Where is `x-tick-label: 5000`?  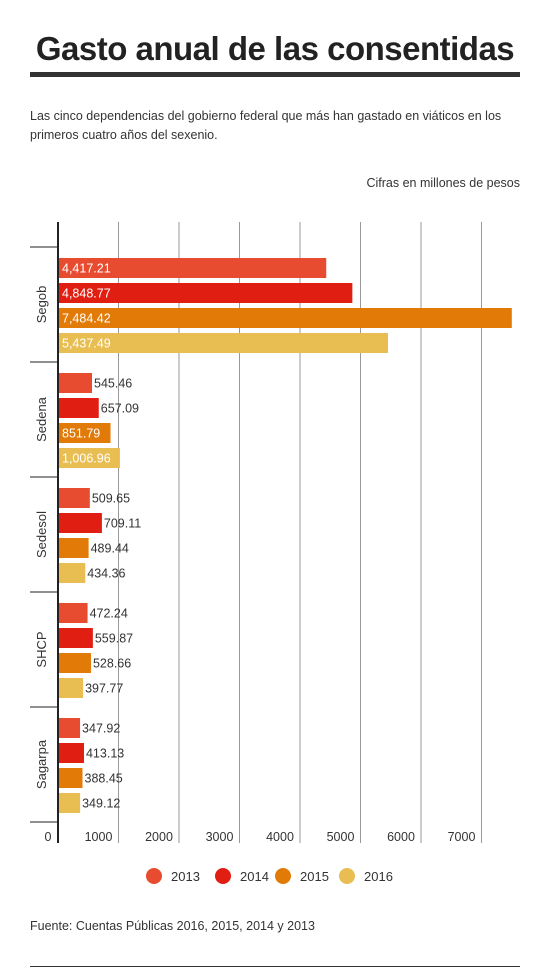
x-tick-label: 5000 is located at coordinates (341, 837).